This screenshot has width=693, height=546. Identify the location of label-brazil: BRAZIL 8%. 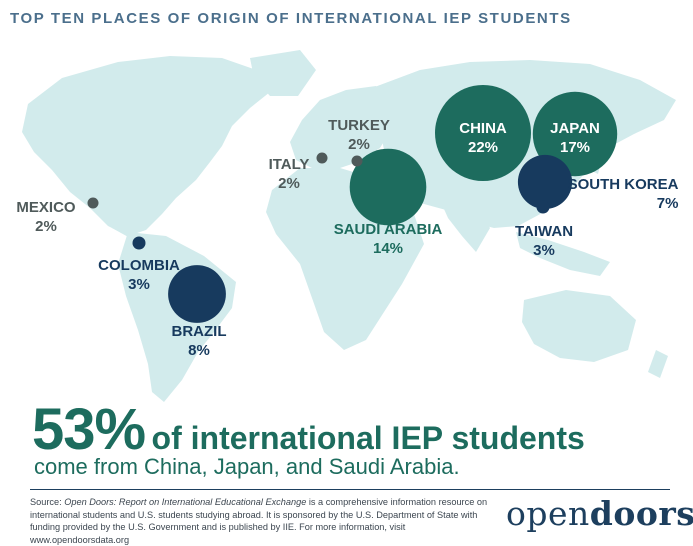
(199, 341).